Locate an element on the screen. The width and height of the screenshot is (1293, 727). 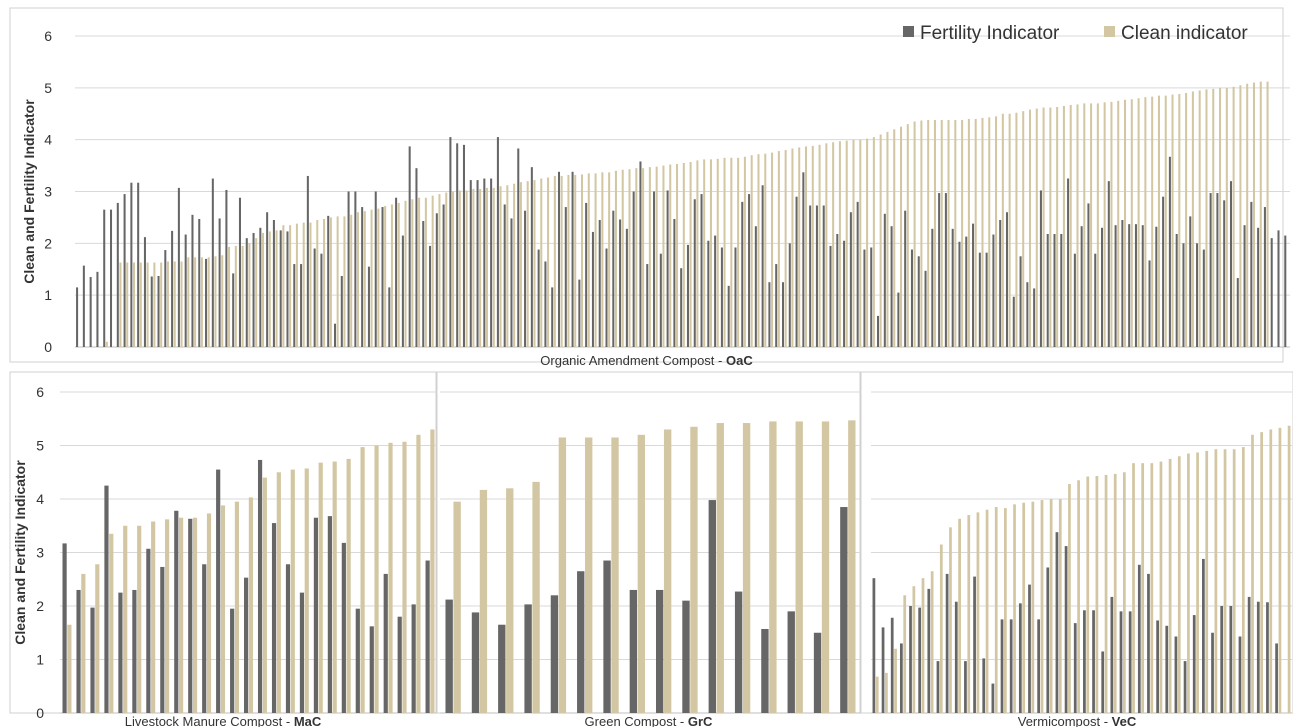
y-tick-label: 6 is located at coordinates (48, 36).